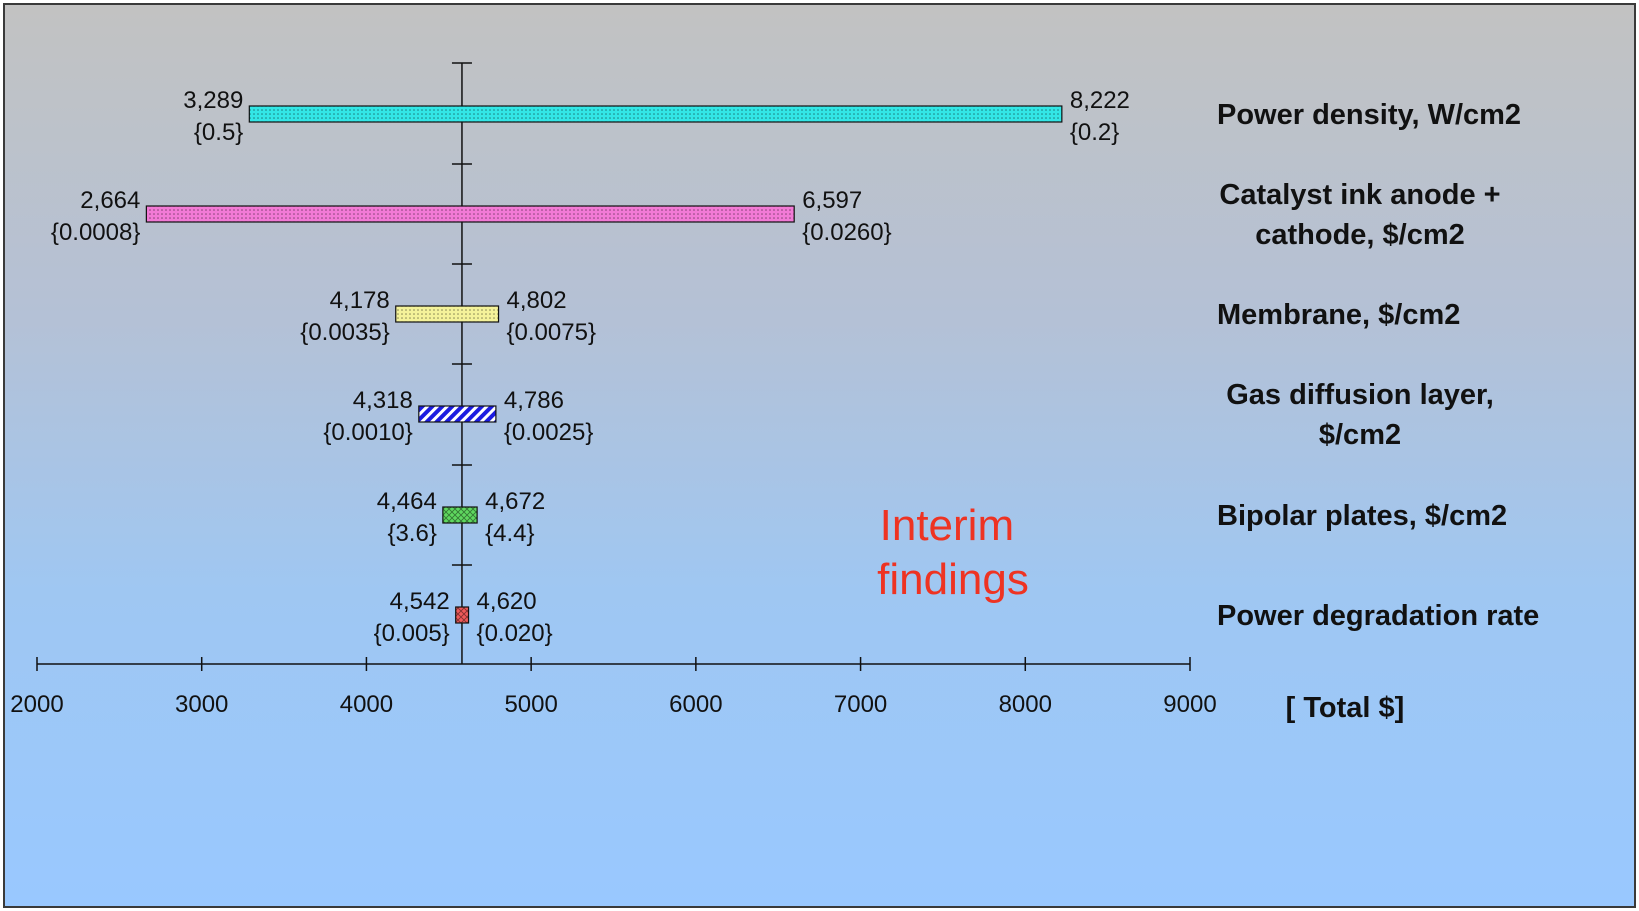 Image resolution: width=1639 pixels, height=911 pixels. Describe the element at coordinates (1360, 415) in the screenshot. I see `category-label: Gas diffusion layer, $/cm2` at that location.